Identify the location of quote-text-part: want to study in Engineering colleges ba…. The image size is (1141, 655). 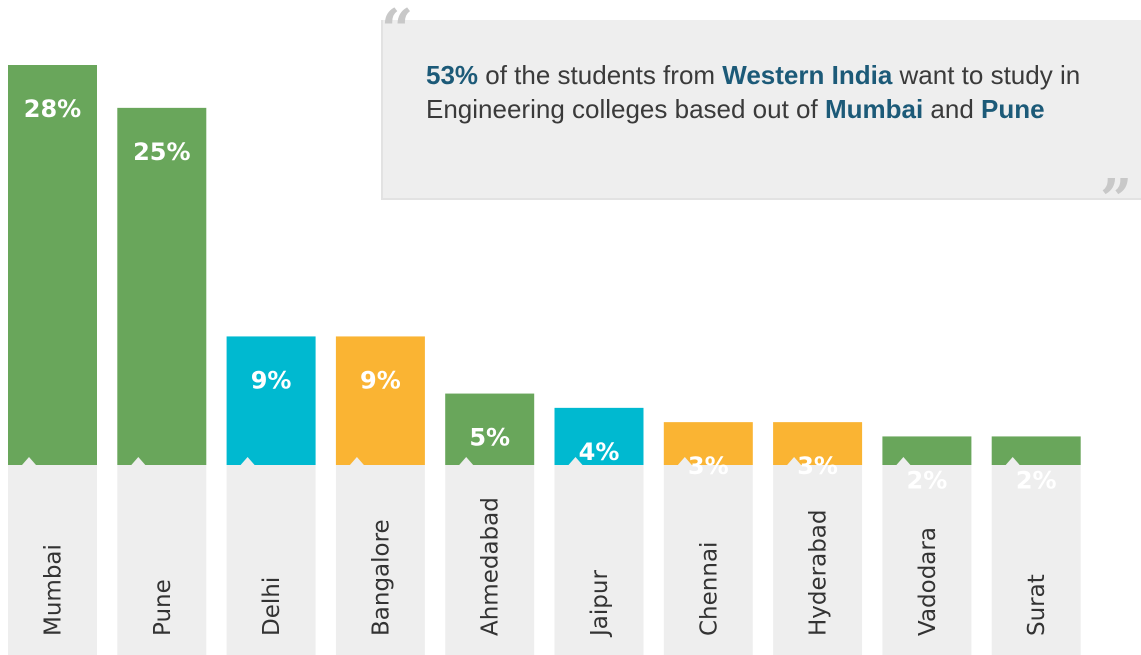
(753, 92).